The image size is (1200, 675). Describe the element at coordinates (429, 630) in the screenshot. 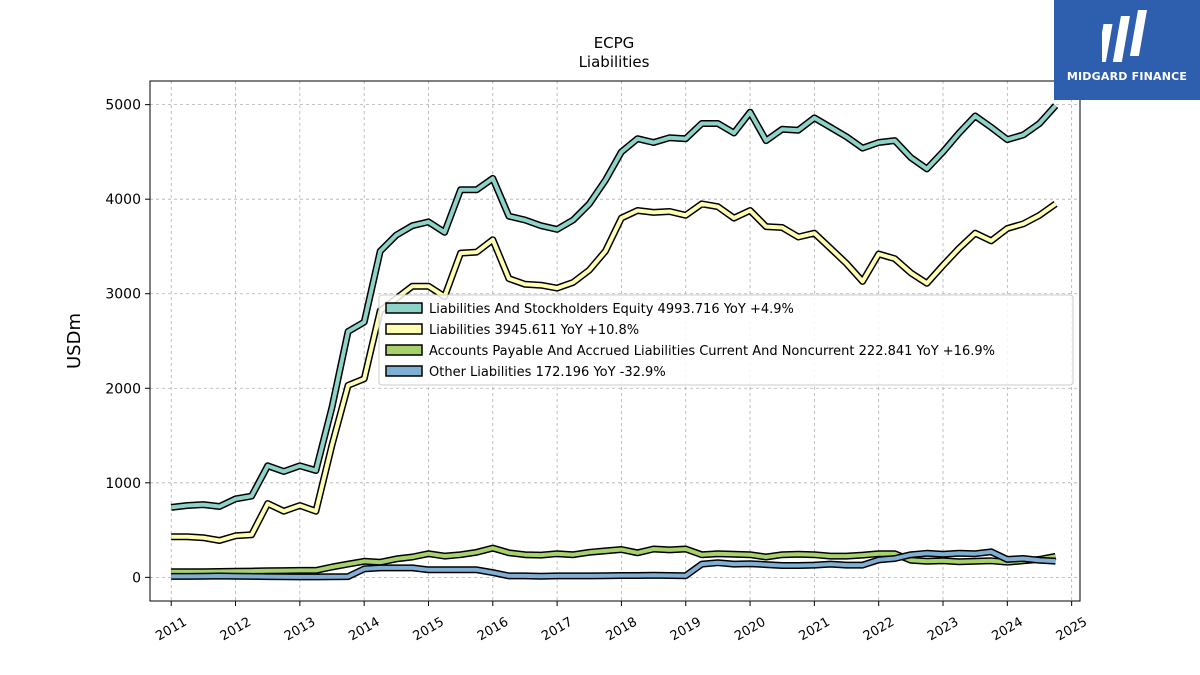

I see `x-tick-label: 2015` at that location.